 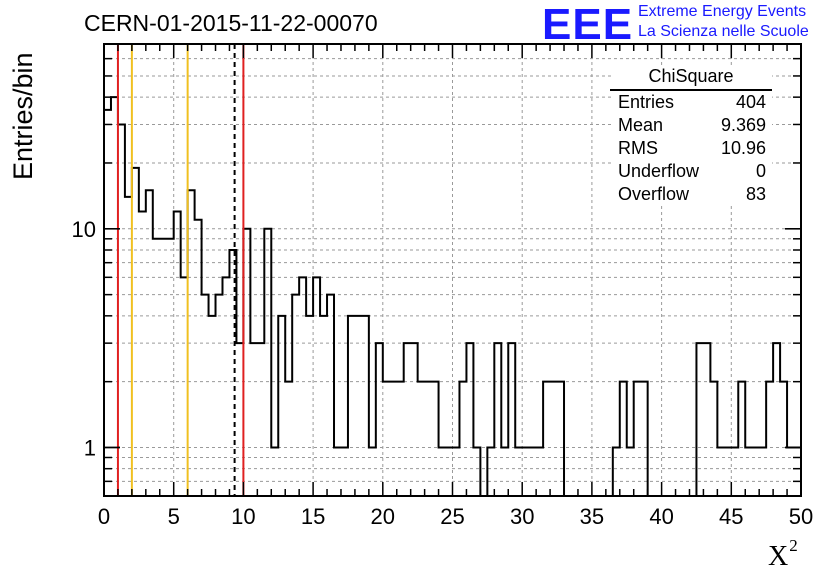 What do you see at coordinates (783, 554) in the screenshot?
I see `x-axis-label: X2` at bounding box center [783, 554].